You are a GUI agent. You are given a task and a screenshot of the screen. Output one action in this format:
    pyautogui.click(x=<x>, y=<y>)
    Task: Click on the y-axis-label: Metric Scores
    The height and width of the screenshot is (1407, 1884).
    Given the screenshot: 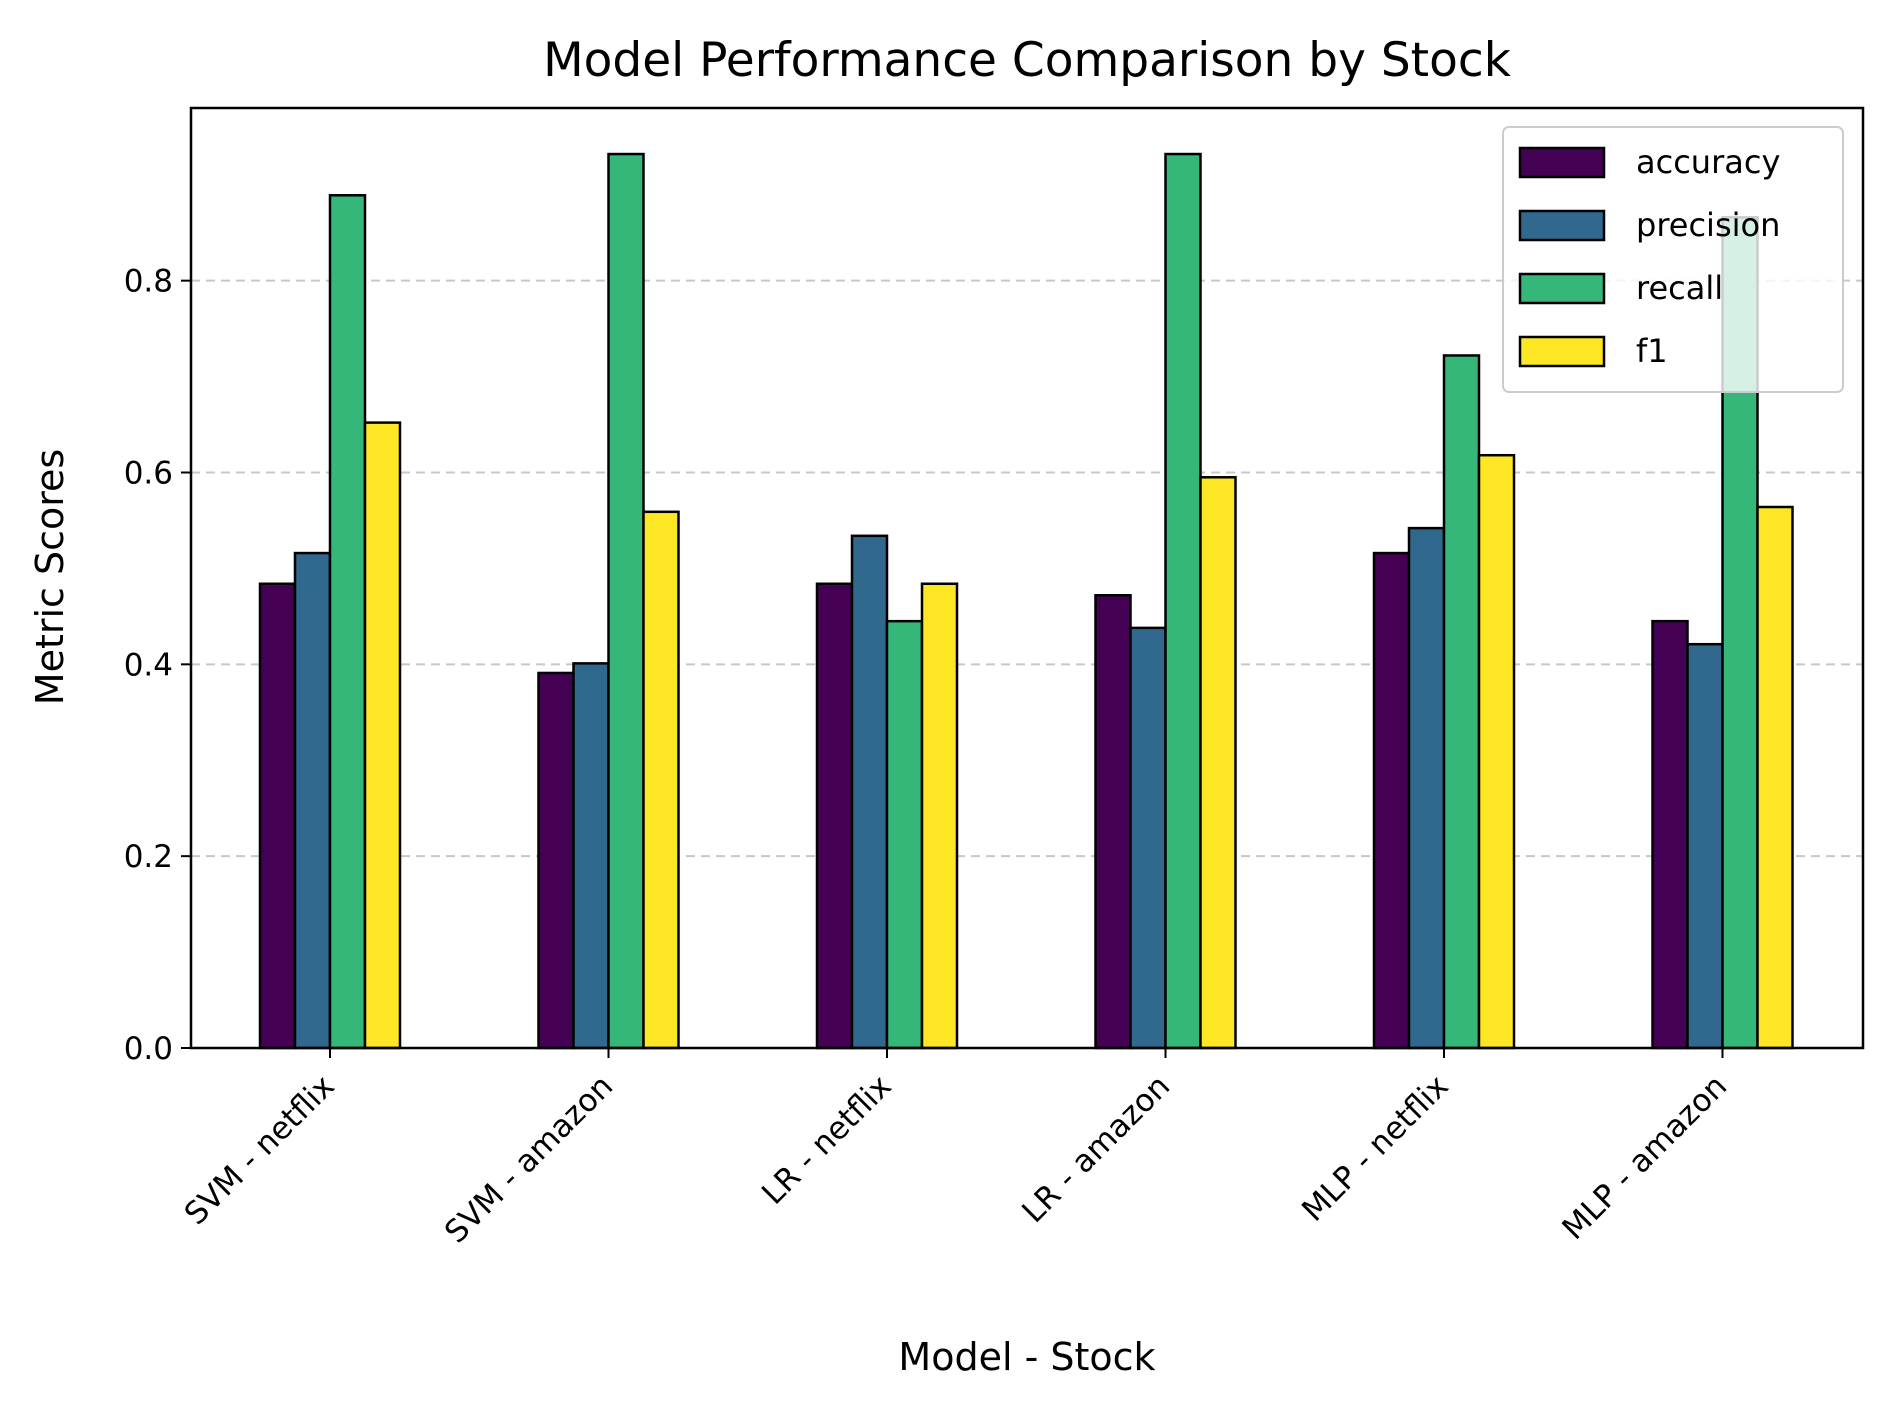 What is the action you would take?
    pyautogui.click(x=50, y=577)
    